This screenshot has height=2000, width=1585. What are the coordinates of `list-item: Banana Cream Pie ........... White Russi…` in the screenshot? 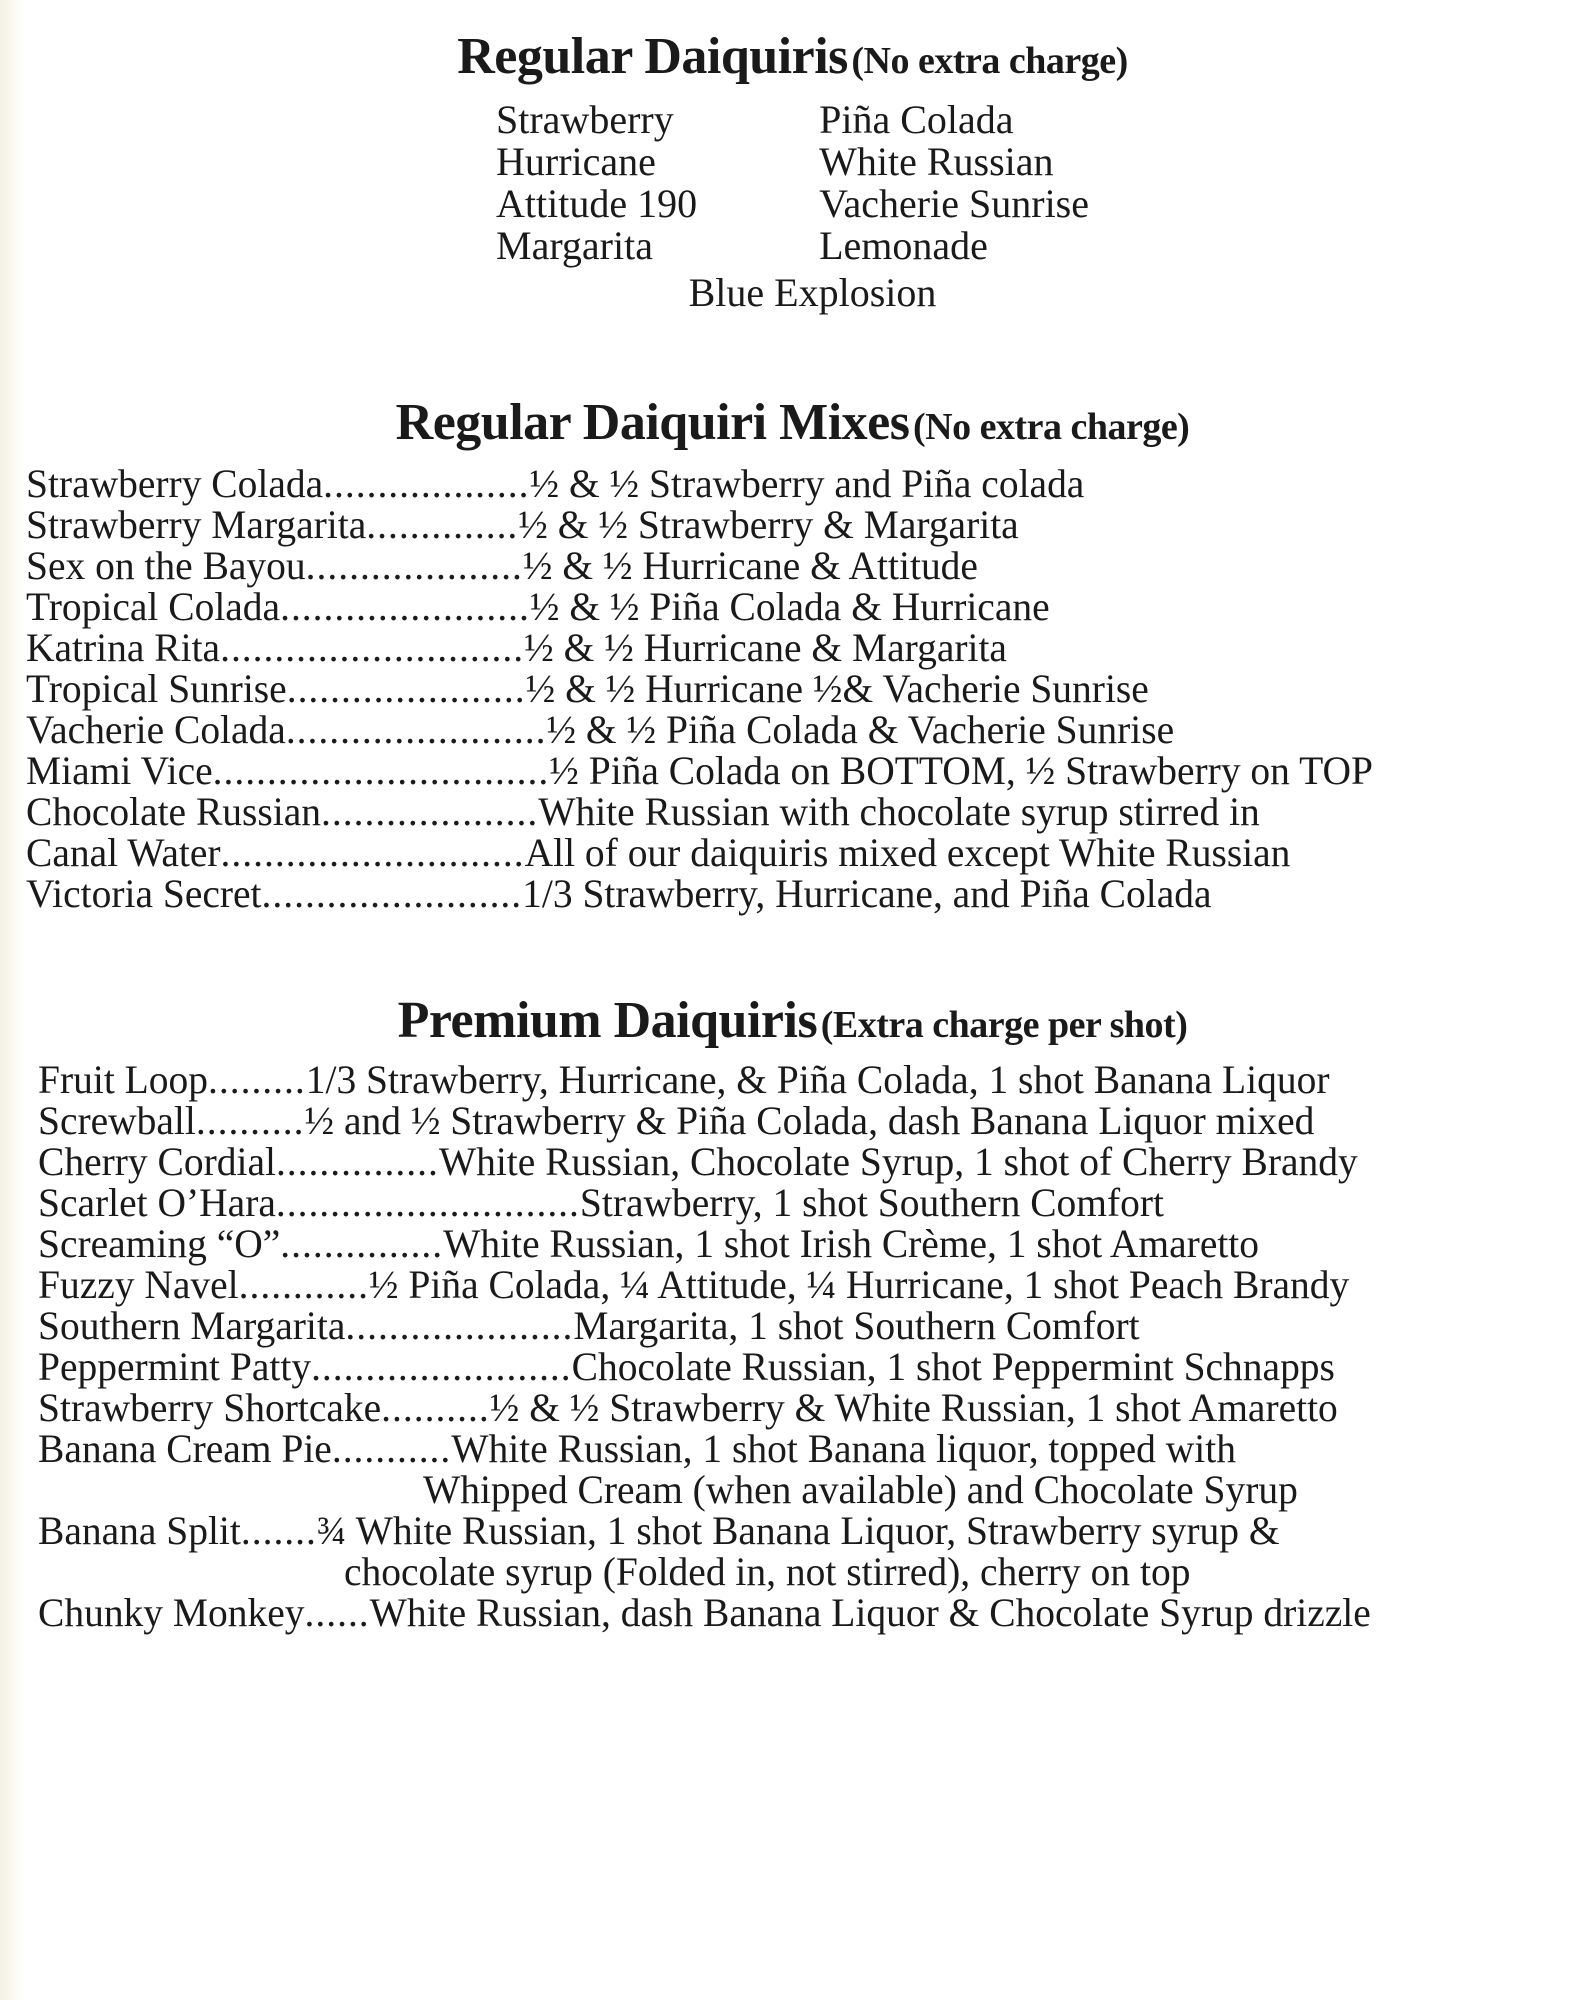 It's located at (801, 1448).